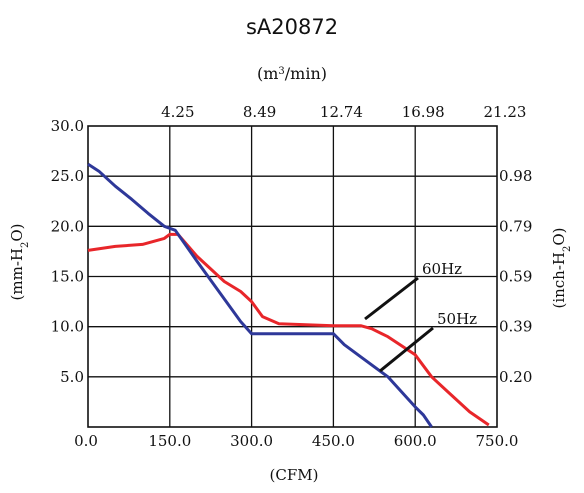 The height and width of the screenshot is (493, 584). I want to click on chart-title: sA20872, so click(292, 27).